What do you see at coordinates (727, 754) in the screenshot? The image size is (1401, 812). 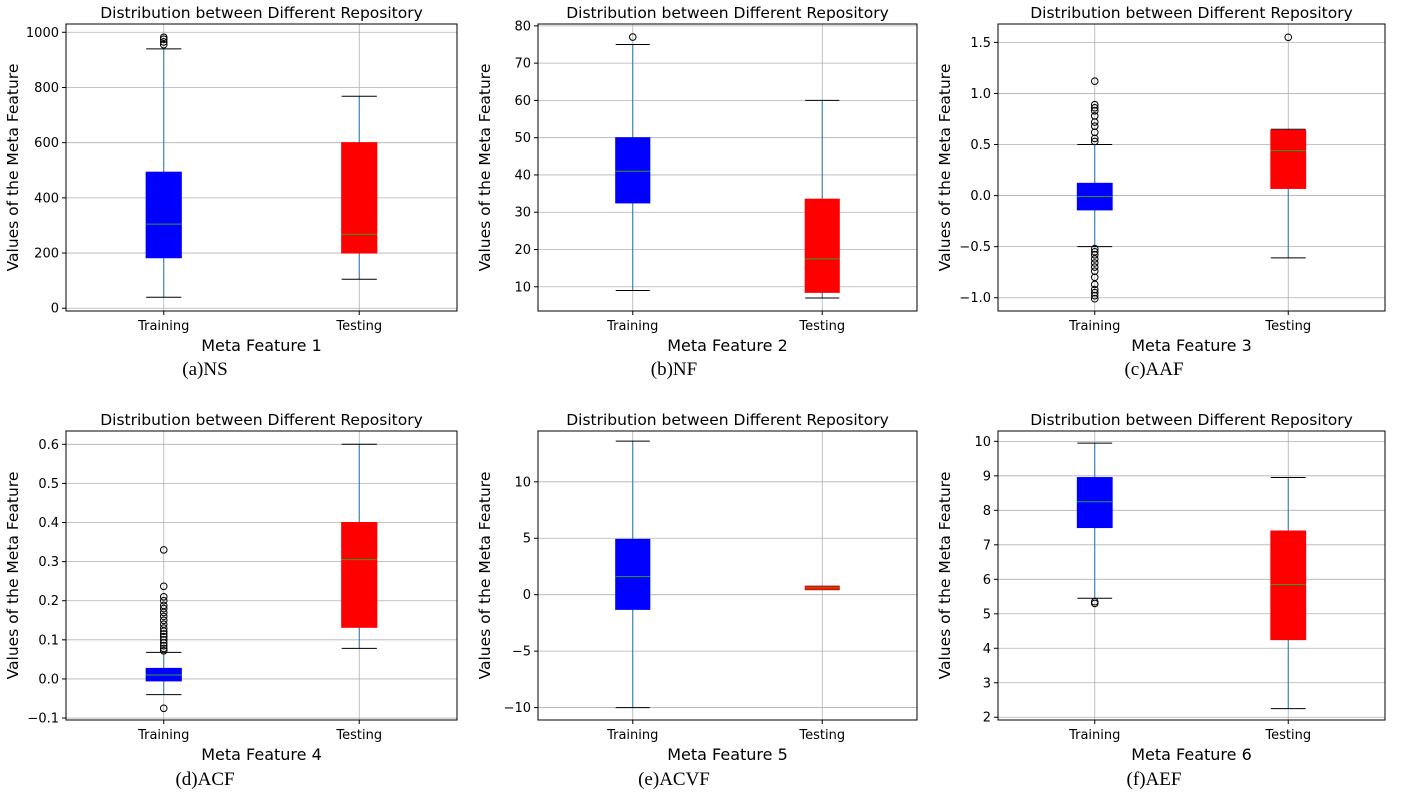 I see `x-axis-label: Meta Feature 5` at bounding box center [727, 754].